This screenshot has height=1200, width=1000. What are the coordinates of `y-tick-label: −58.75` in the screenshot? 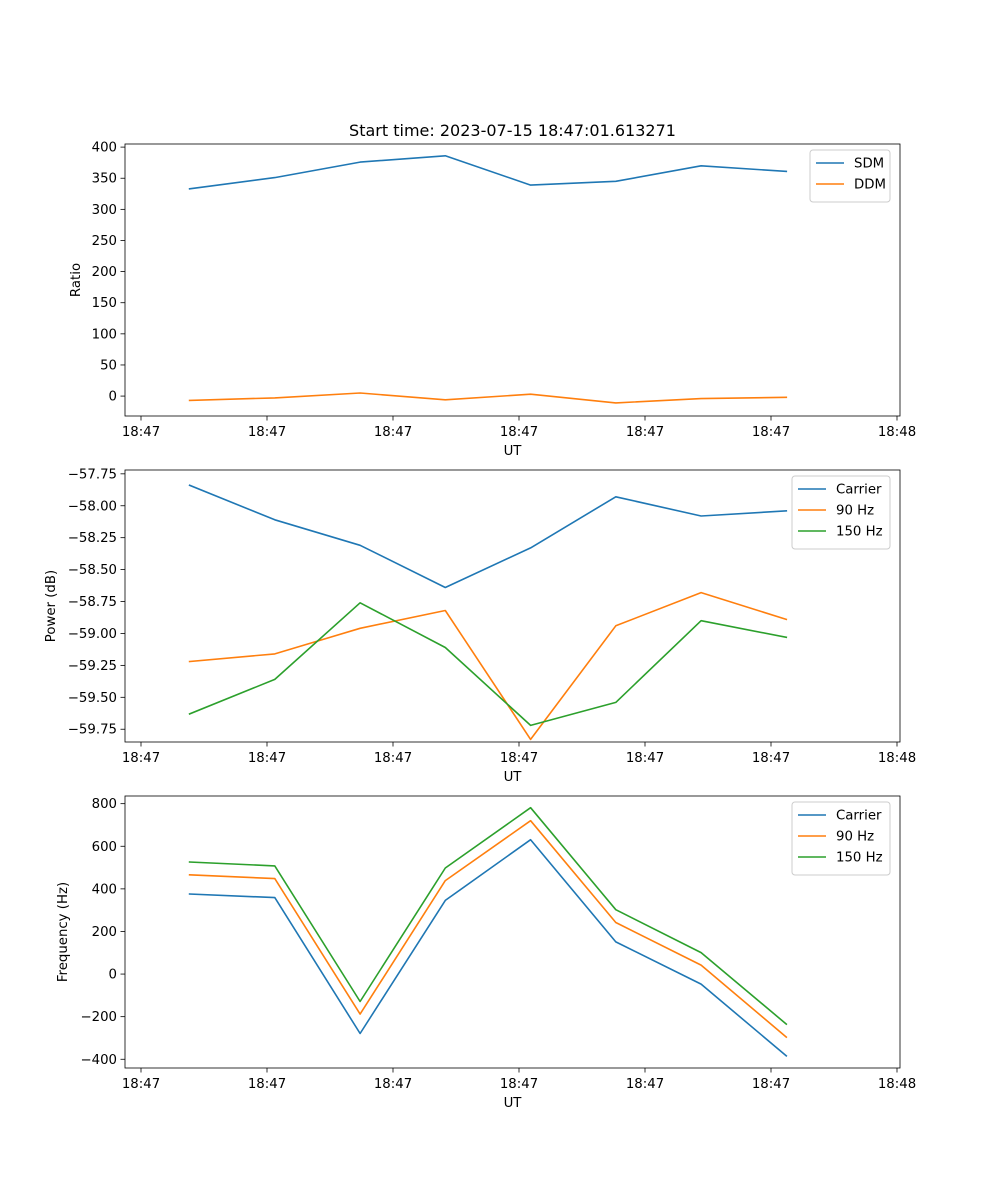 It's located at (92, 602).